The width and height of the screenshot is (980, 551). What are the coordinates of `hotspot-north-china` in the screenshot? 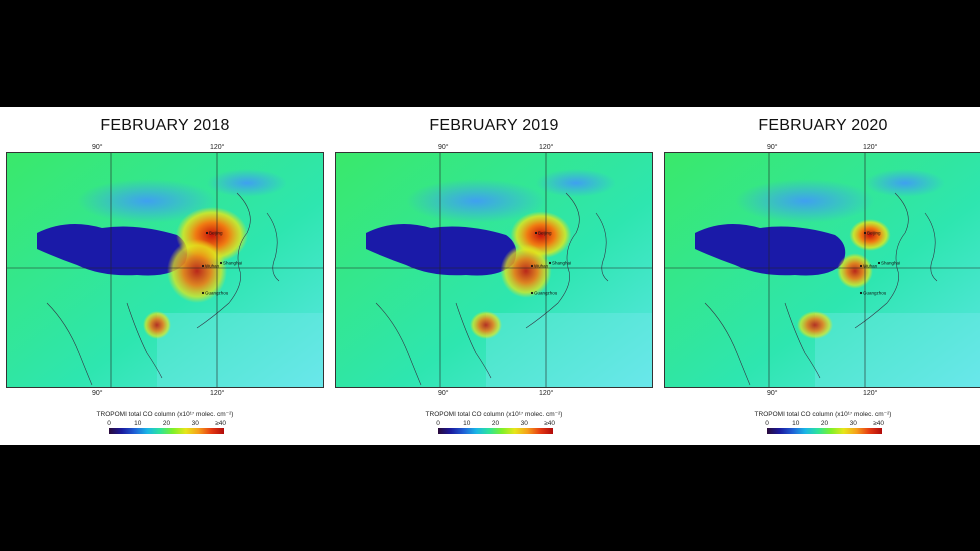 It's located at (870, 235).